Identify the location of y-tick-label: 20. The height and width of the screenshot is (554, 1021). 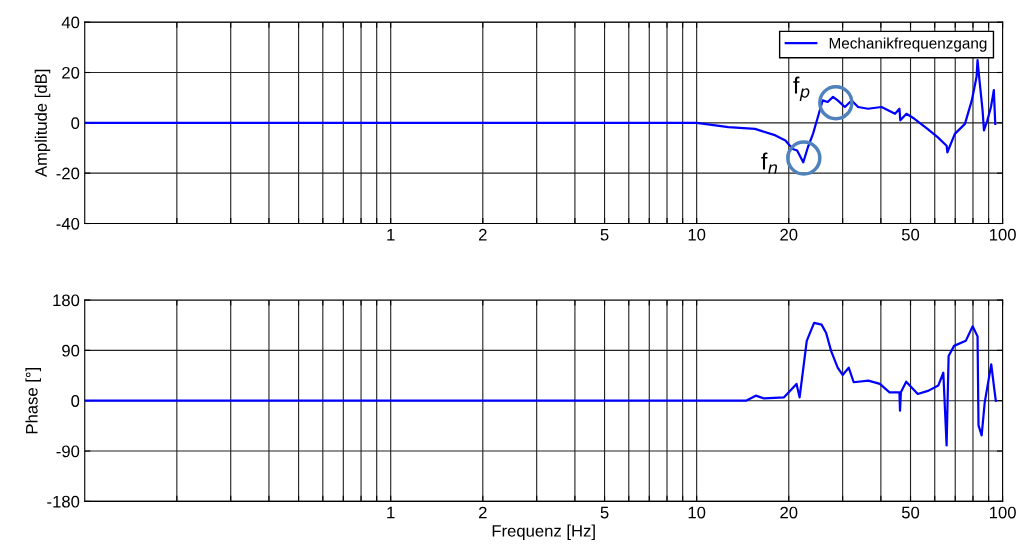
(71, 72).